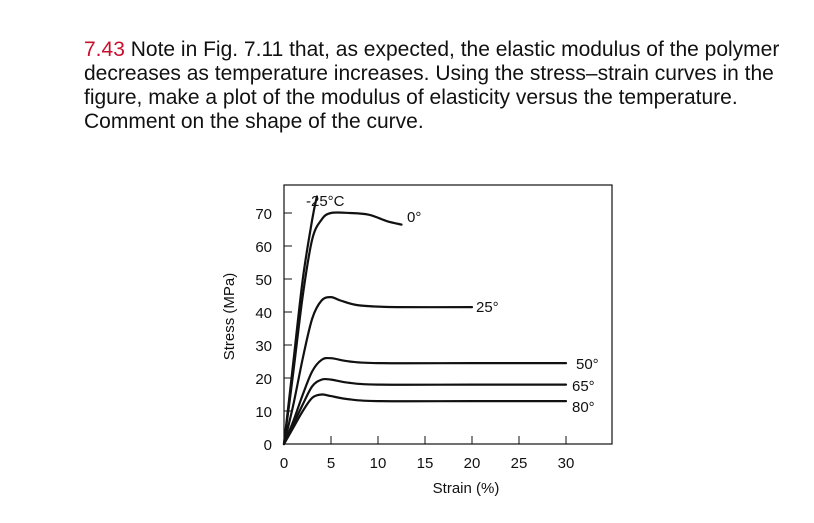 This screenshot has height=523, width=814. Describe the element at coordinates (229, 317) in the screenshot. I see `y-axis-label: Stress (MPa)` at that location.